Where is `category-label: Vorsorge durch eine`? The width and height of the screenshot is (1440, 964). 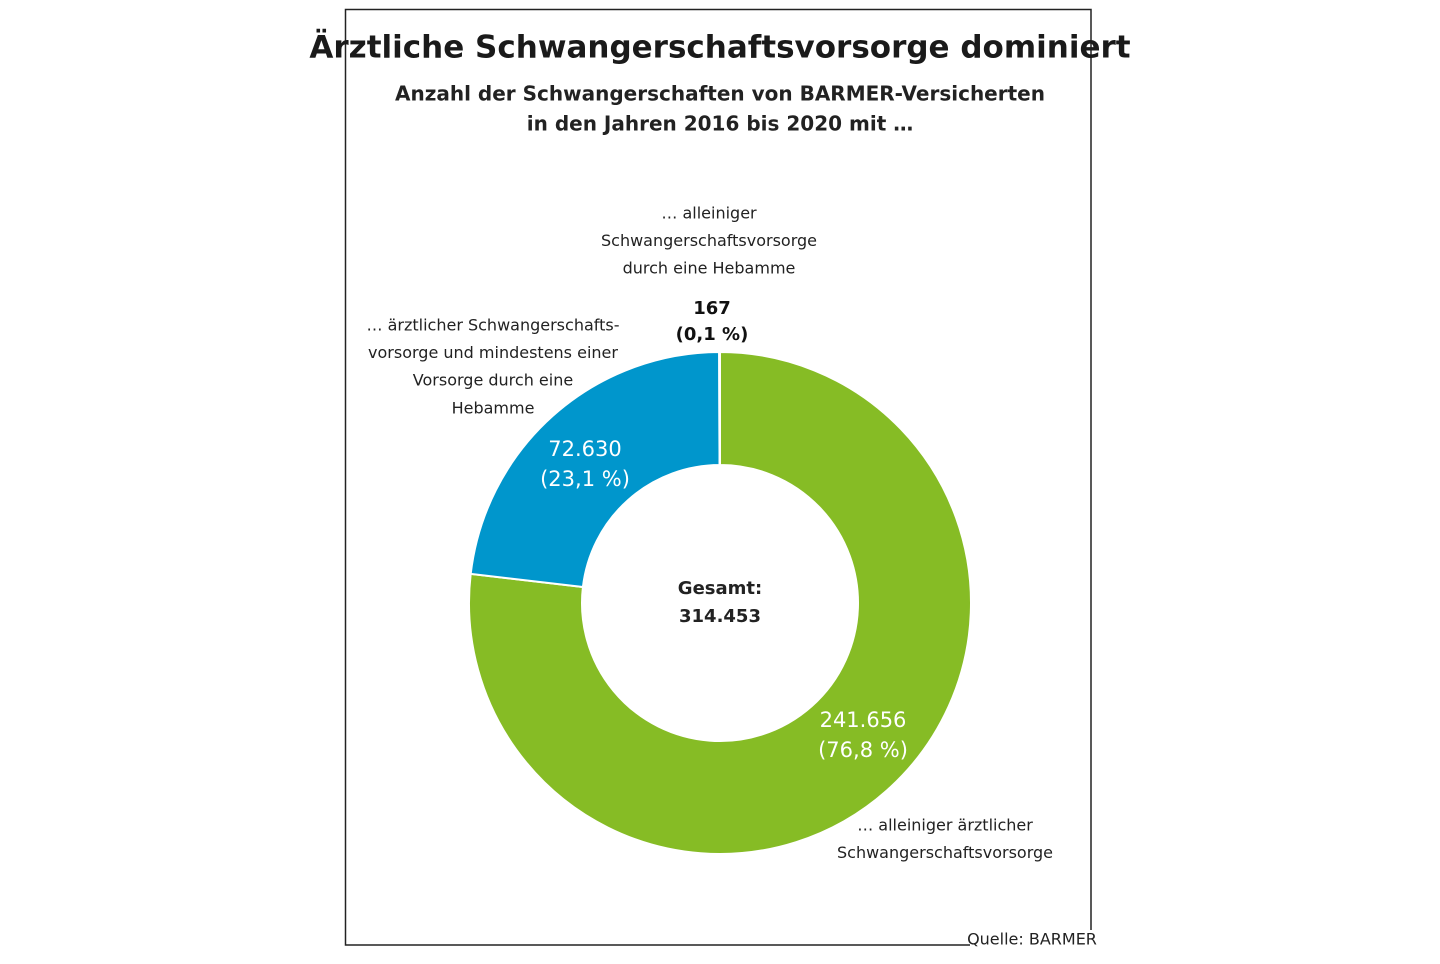
category-label: Vorsorge durch eine is located at coordinates (493, 380).